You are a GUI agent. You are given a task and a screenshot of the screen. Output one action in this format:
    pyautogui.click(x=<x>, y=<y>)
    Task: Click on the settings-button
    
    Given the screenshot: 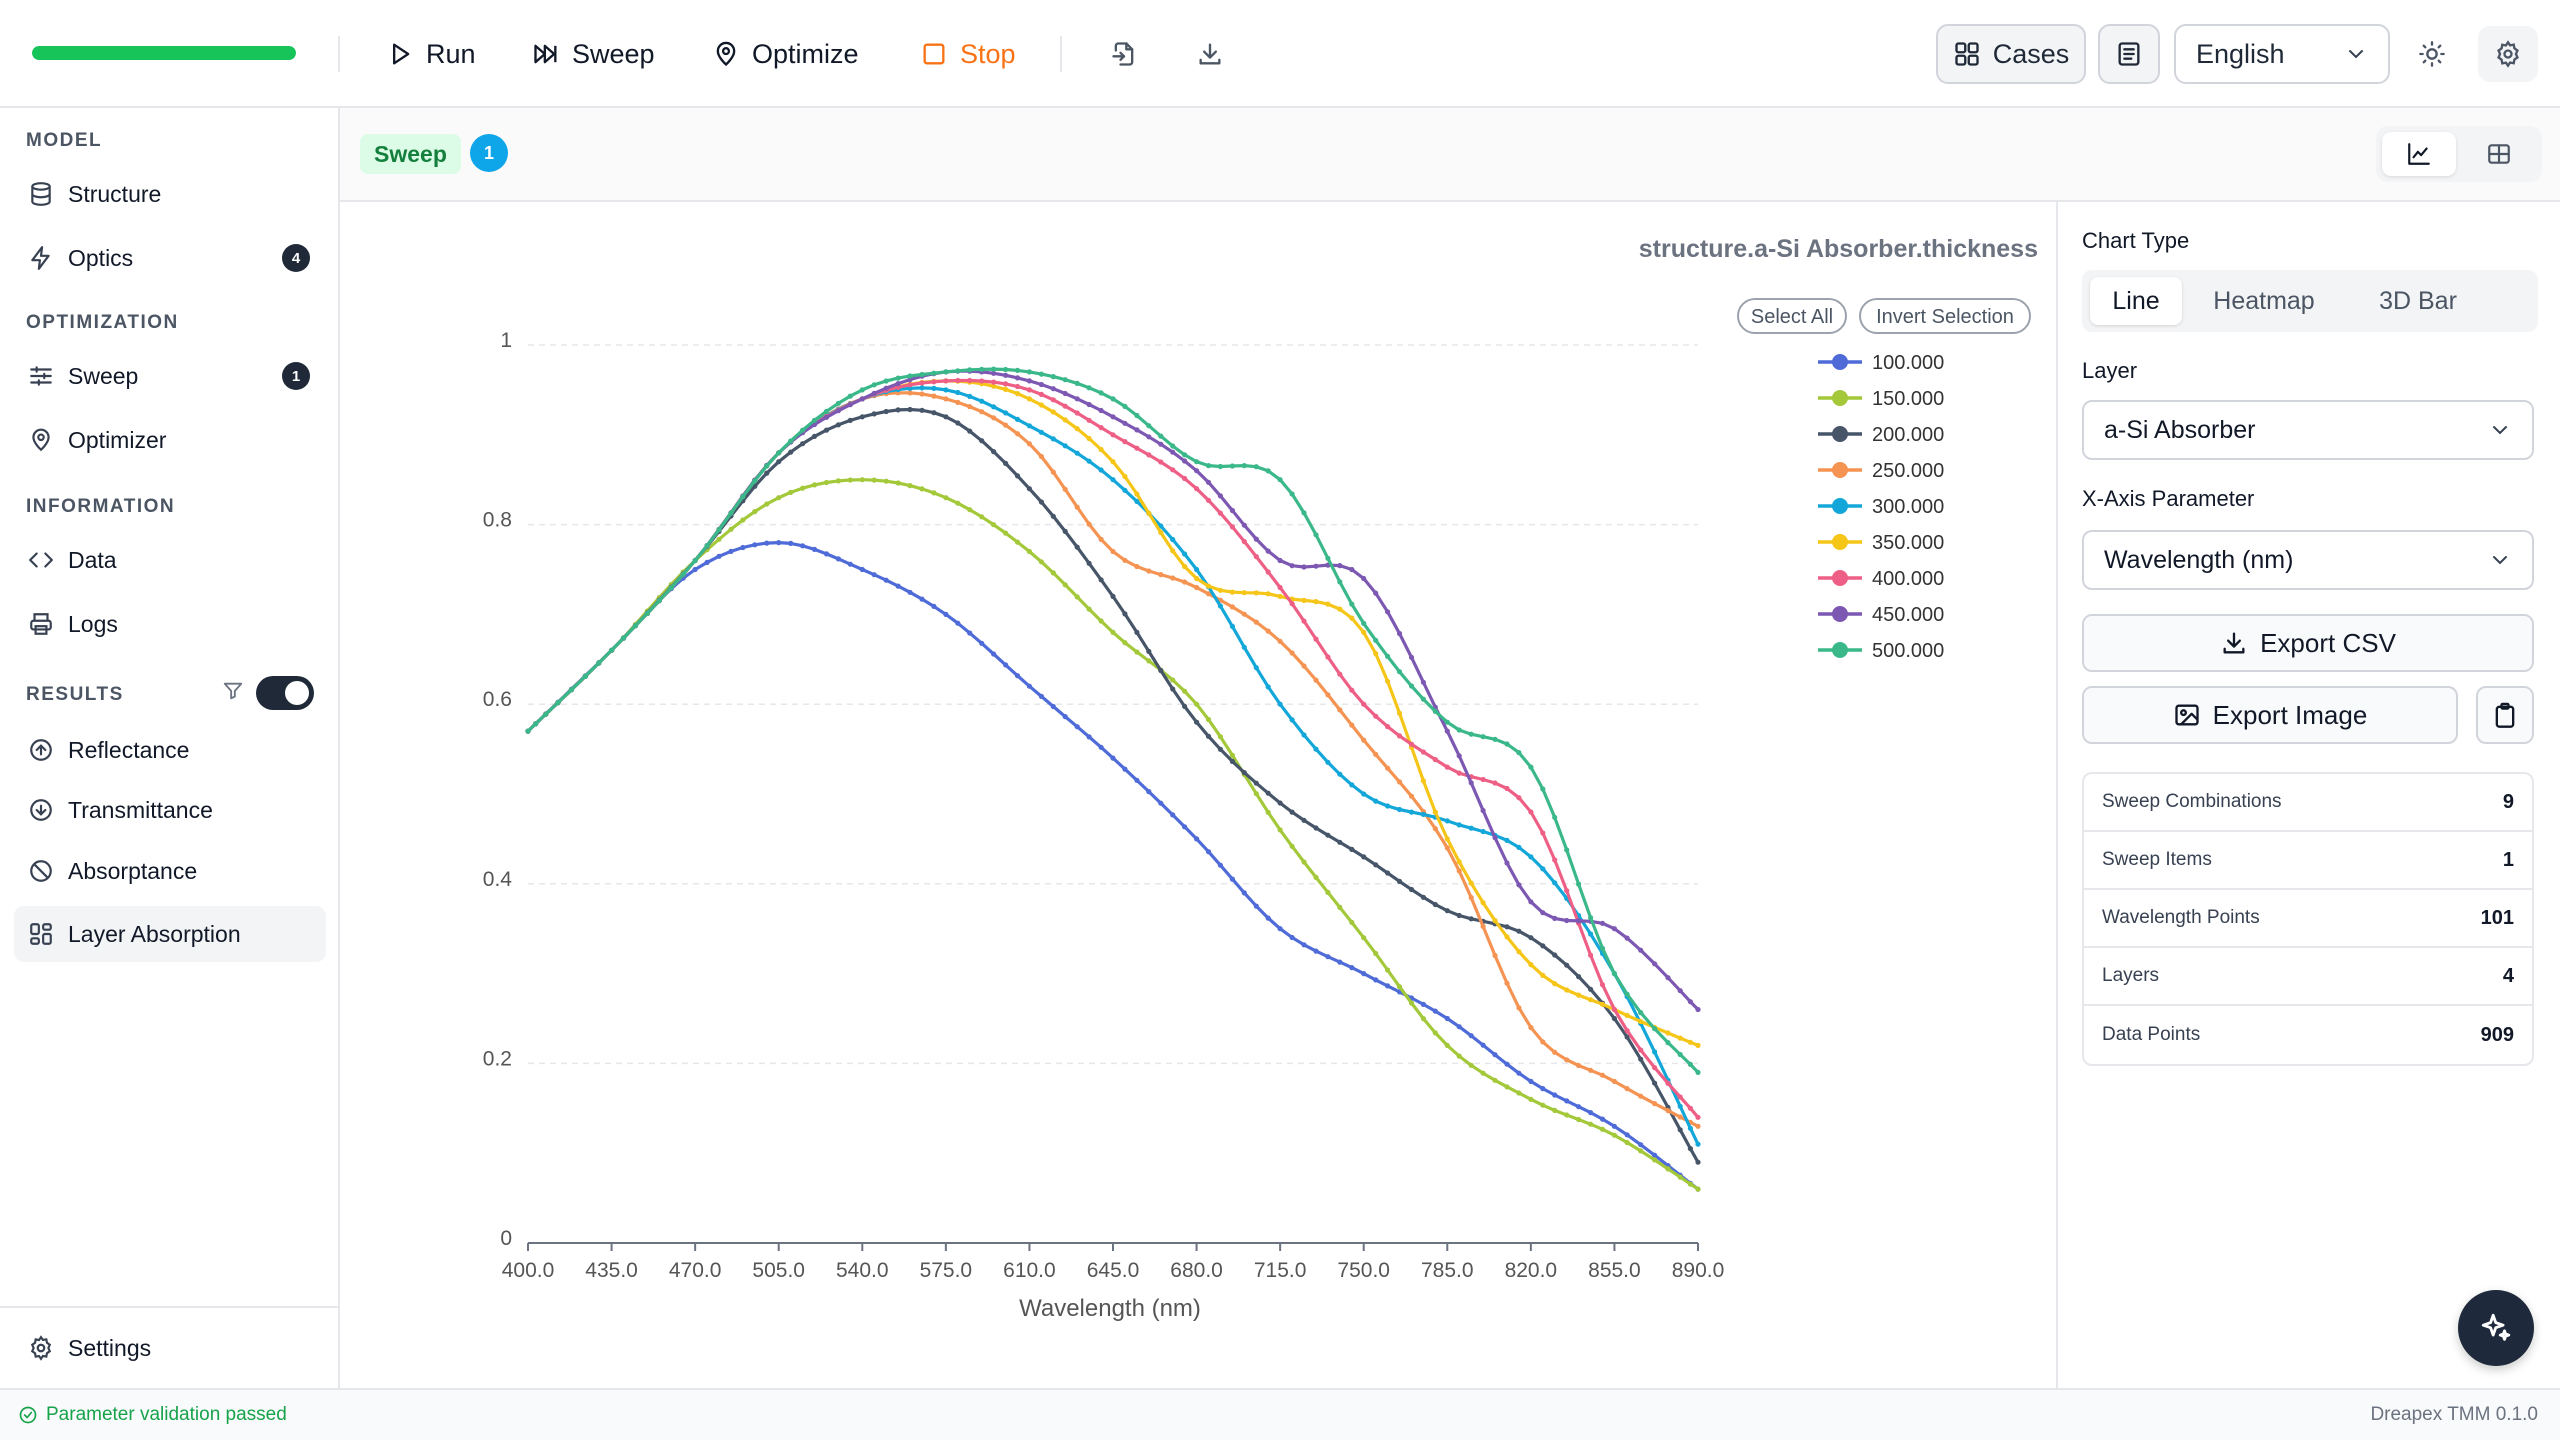 What is the action you would take?
    pyautogui.click(x=2508, y=54)
    